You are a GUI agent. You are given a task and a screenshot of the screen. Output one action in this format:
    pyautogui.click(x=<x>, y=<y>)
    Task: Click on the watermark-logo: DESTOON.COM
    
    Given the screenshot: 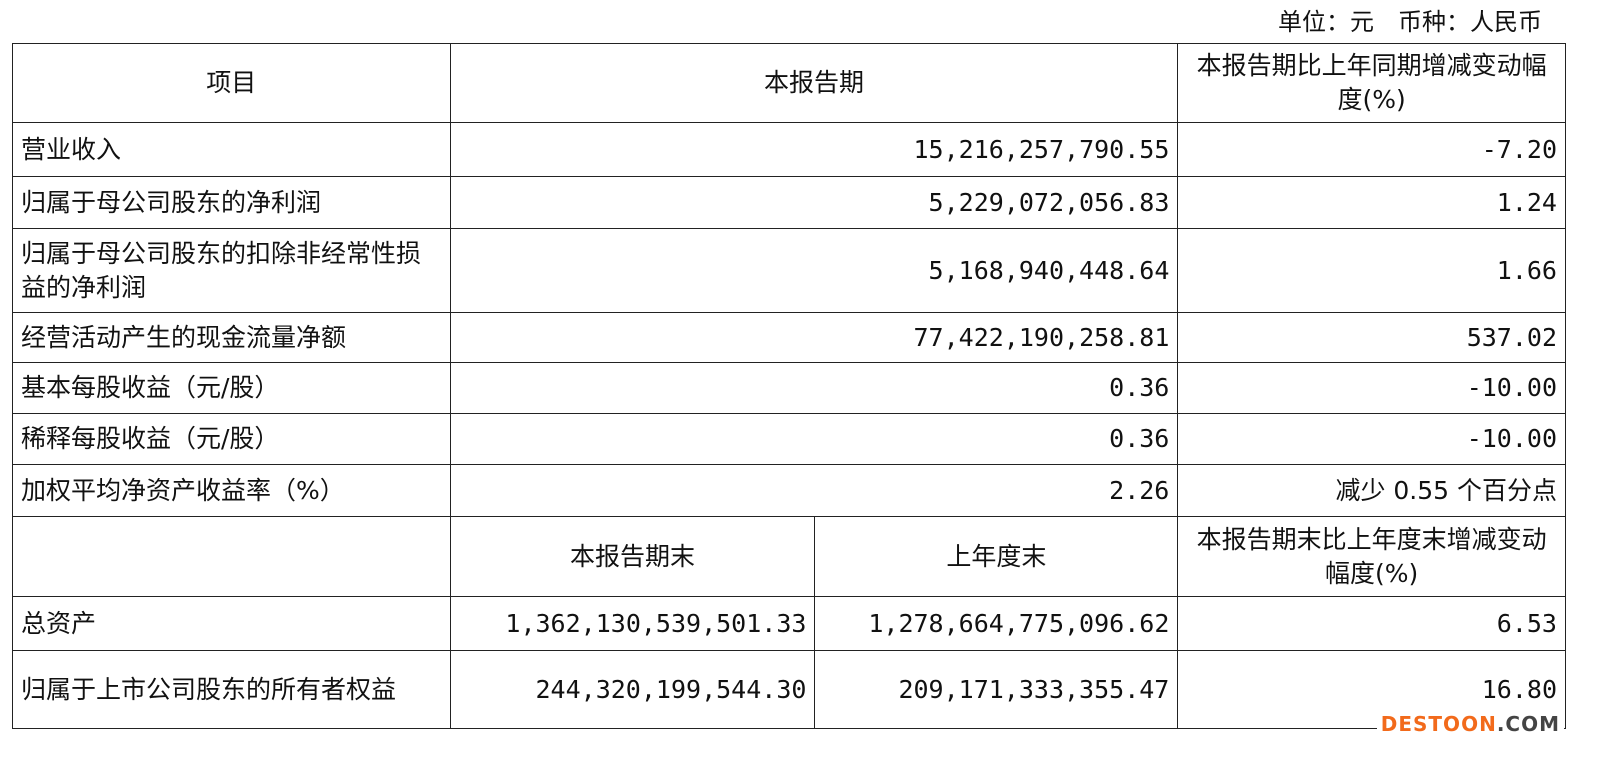 What is the action you would take?
    pyautogui.click(x=1470, y=724)
    